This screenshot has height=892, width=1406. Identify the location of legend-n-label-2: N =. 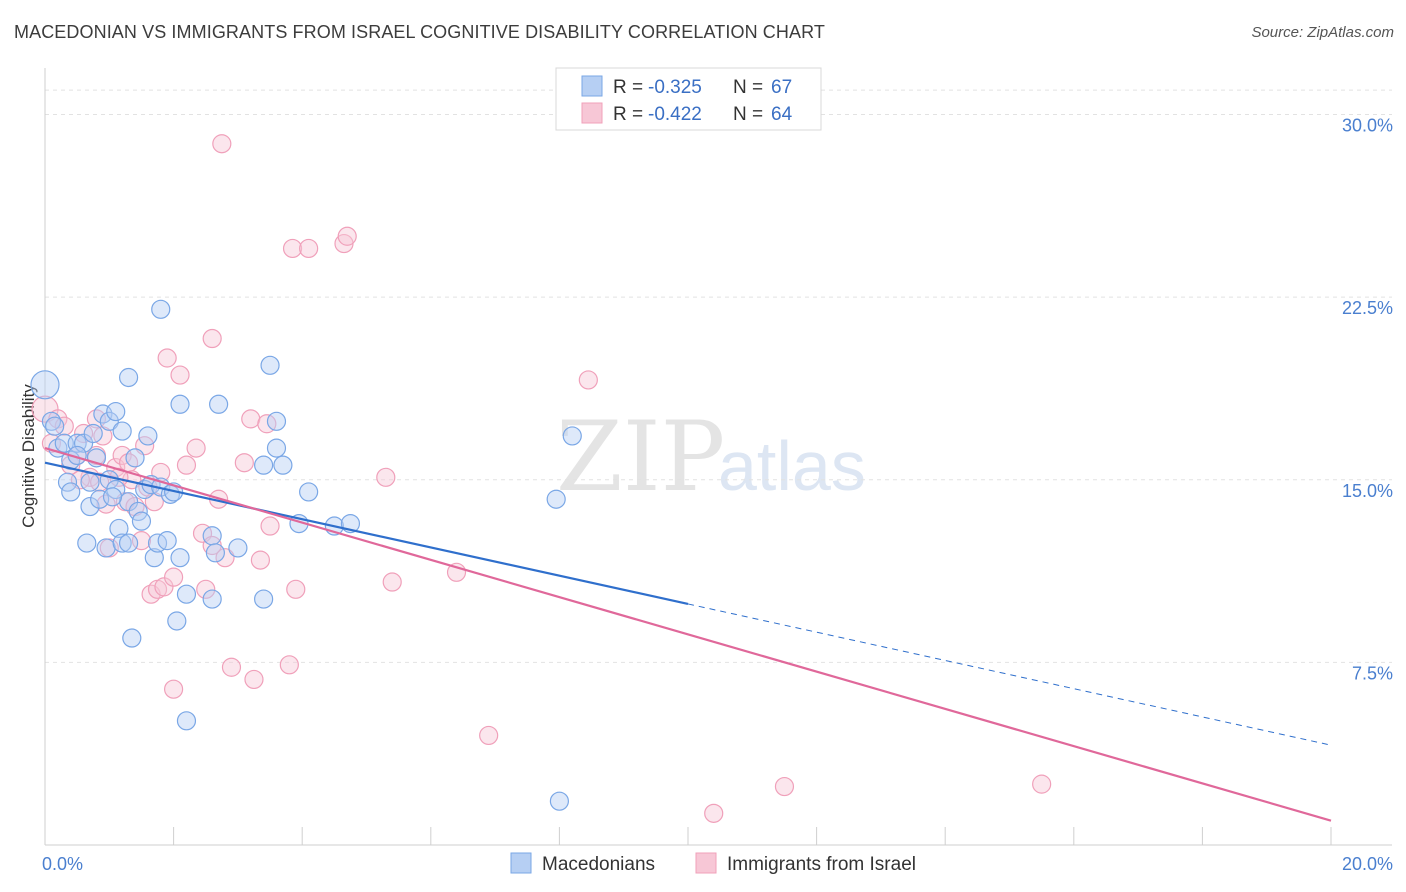
(748, 114).